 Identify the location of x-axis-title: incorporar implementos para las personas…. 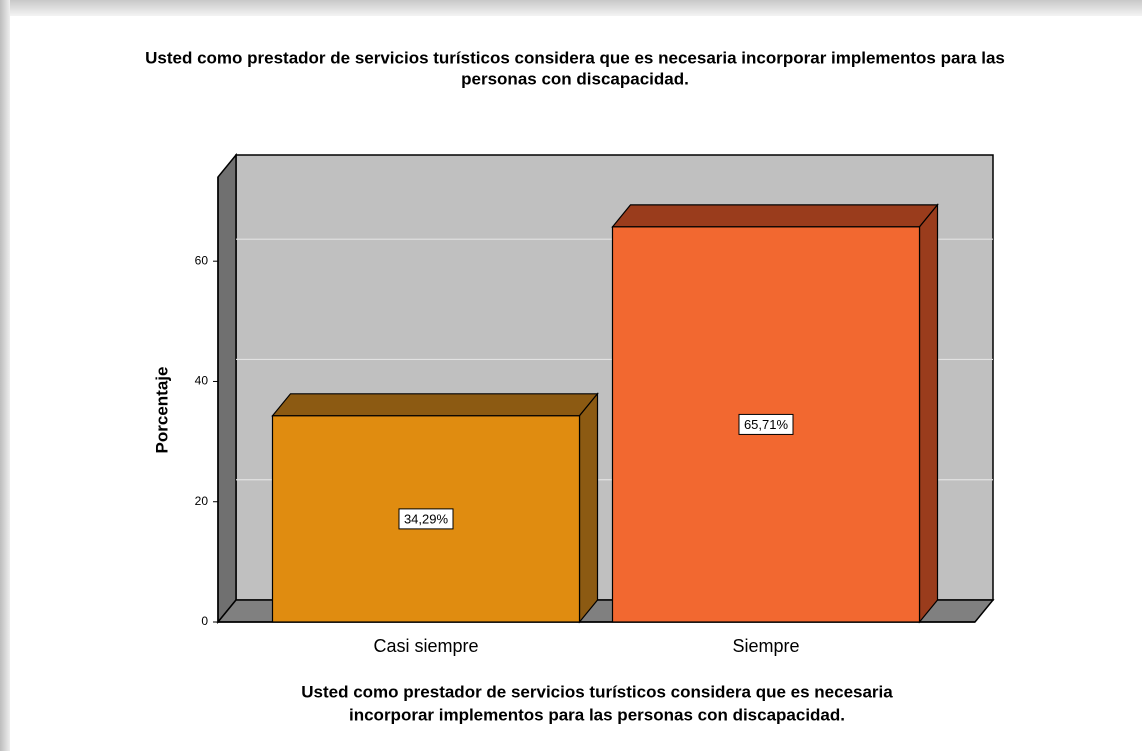
(597, 714).